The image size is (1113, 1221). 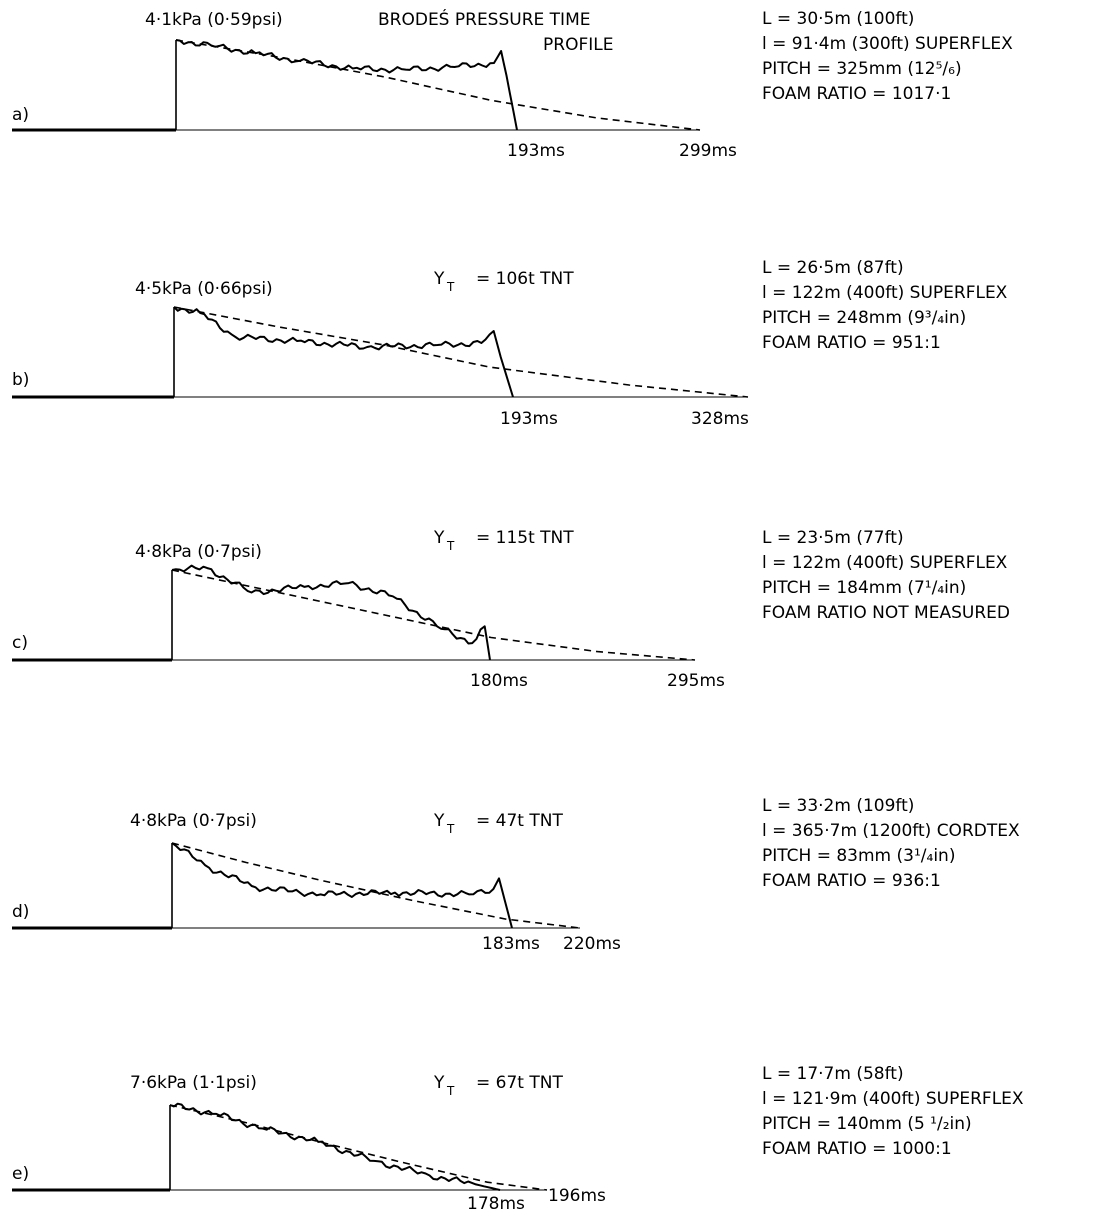 What do you see at coordinates (858, 856) in the screenshot?
I see `test-parameter: PITCH = 83mm (3¹/₄in)` at bounding box center [858, 856].